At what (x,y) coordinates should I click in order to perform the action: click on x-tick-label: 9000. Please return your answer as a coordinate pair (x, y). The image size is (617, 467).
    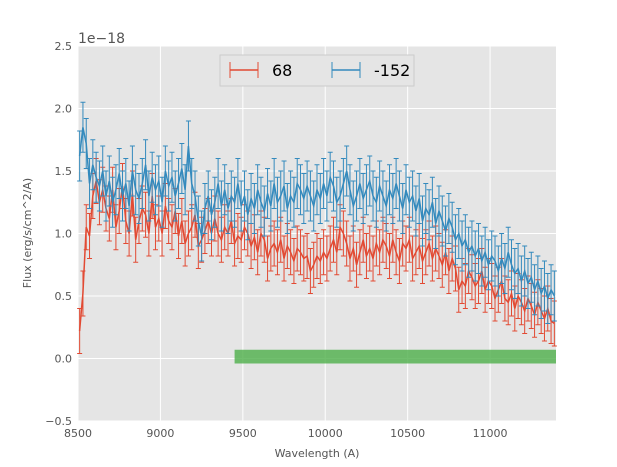
    Looking at the image, I should click on (160, 433).